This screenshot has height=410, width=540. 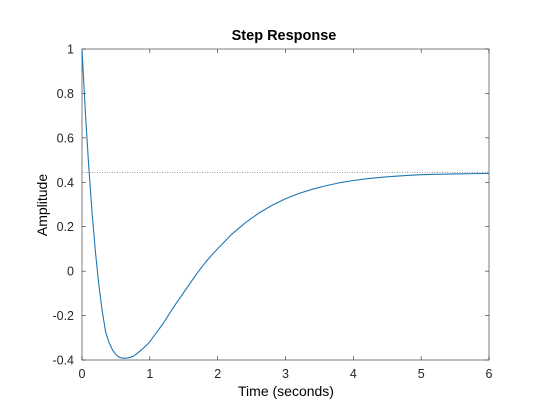 I want to click on y-tick-label: 0.4, so click(x=65, y=183).